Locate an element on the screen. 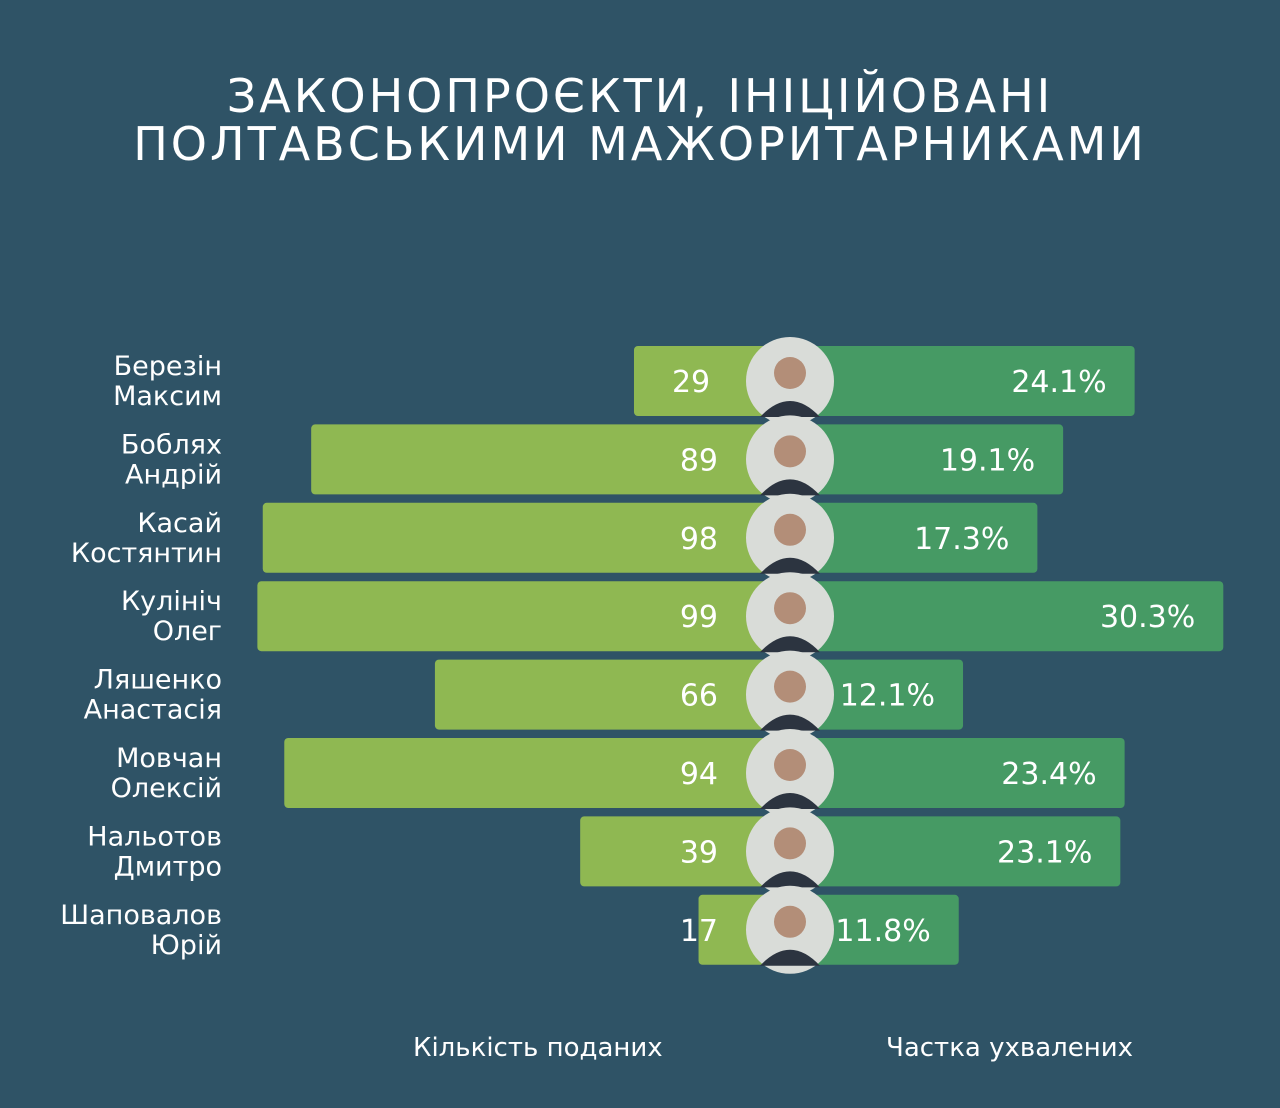 This screenshot has height=1108, width=1280. share-value-label: 17.3% is located at coordinates (961, 539).